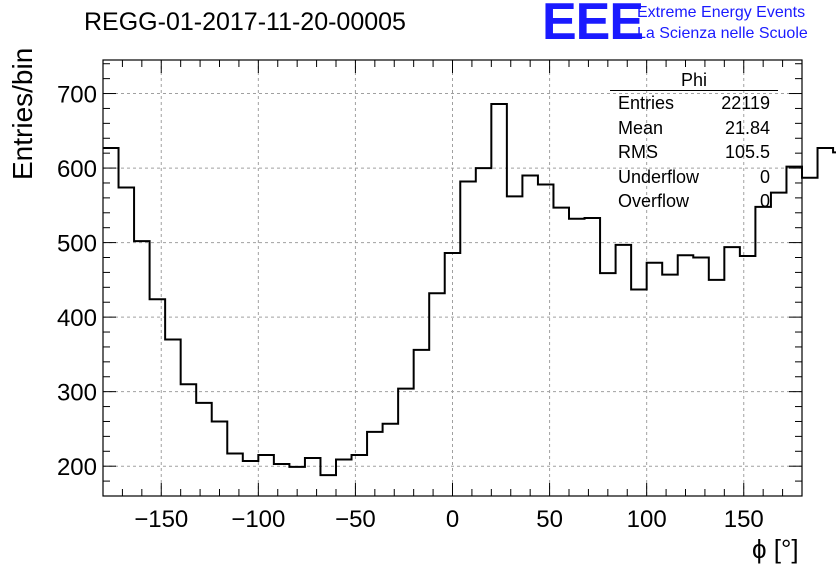  What do you see at coordinates (77, 244) in the screenshot?
I see `y-tick-label: 500` at bounding box center [77, 244].